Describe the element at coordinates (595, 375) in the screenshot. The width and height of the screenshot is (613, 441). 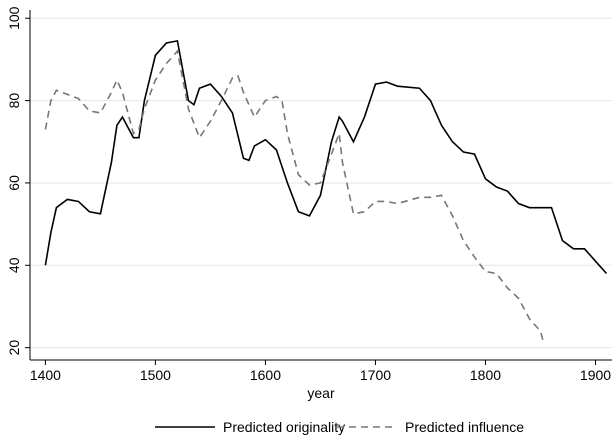
I see `x-tick-label: 1900` at that location.